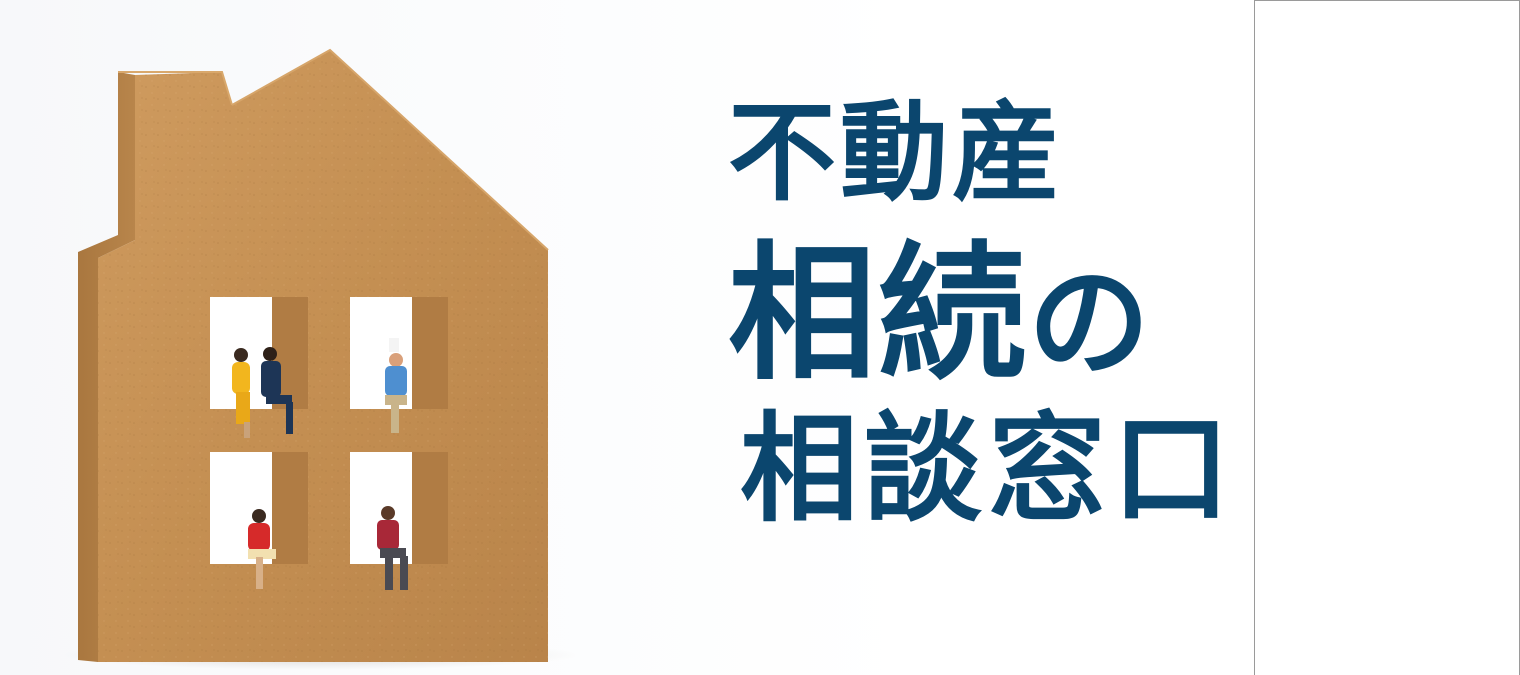 This screenshot has width=1520, height=675. I want to click on headline-line-2-particle: の, so click(1090, 323).